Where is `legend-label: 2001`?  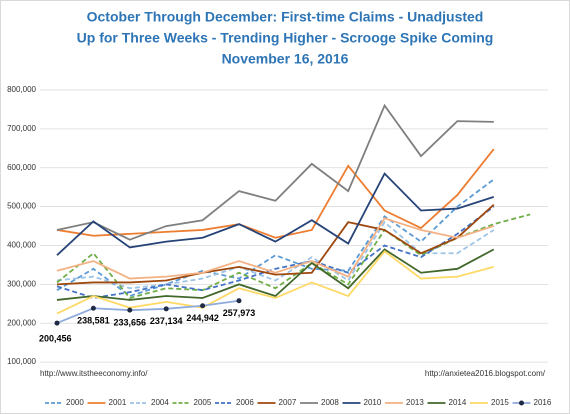 legend-label: 2001 is located at coordinates (118, 402).